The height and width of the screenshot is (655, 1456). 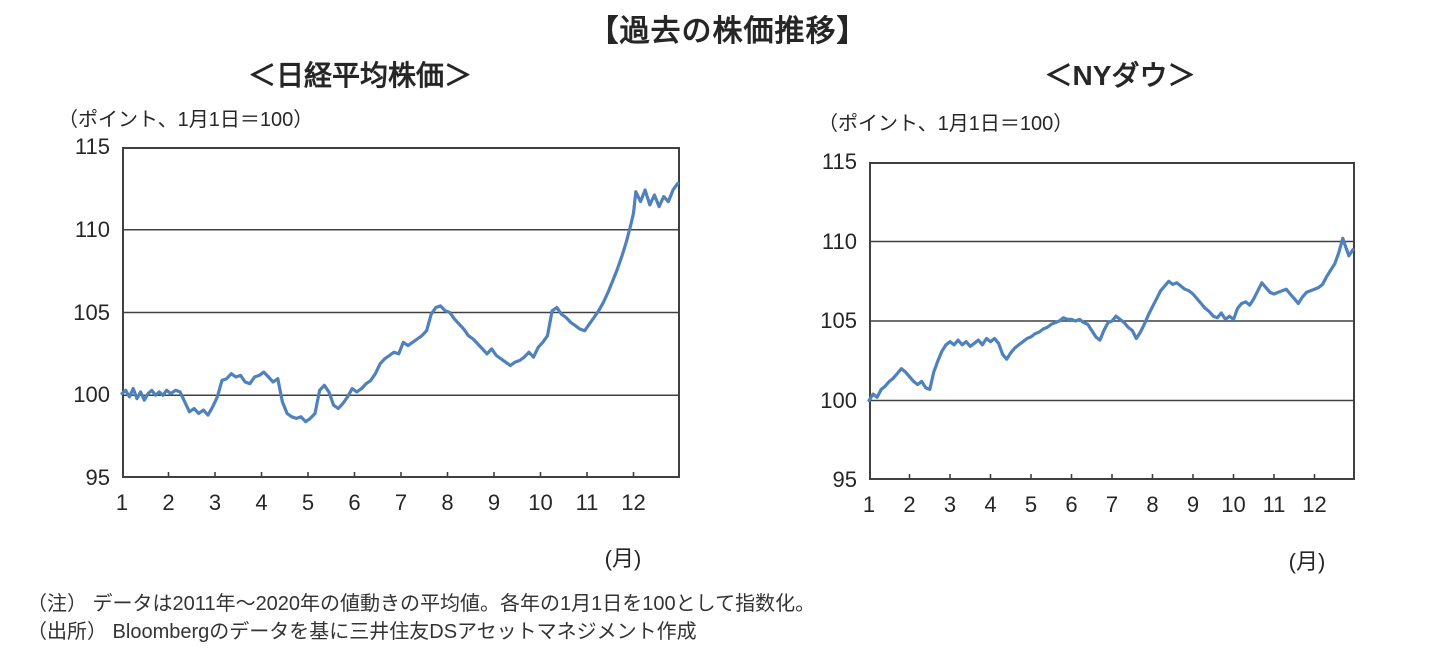 What do you see at coordinates (728, 31) in the screenshot?
I see `page-title: 【過去の株価推移】` at bounding box center [728, 31].